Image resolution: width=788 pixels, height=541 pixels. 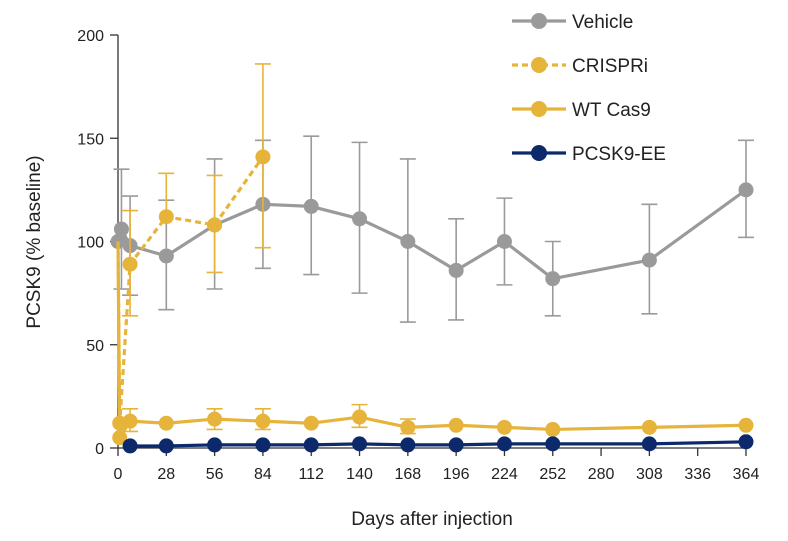 What do you see at coordinates (437, 465) in the screenshot?
I see `x-ticks: 0 28 56 84 112 140 168 196 224 252 280 308 336 364` at bounding box center [437, 465].